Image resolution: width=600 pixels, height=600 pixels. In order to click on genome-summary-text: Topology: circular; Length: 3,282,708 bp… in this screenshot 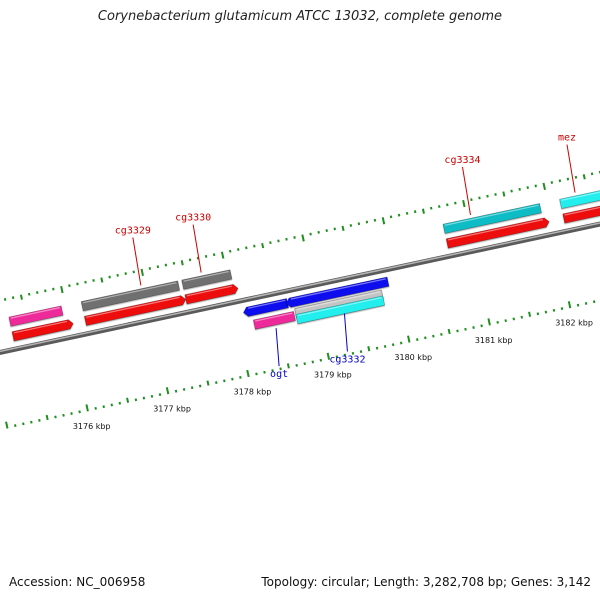, I will do `click(426, 582)`.